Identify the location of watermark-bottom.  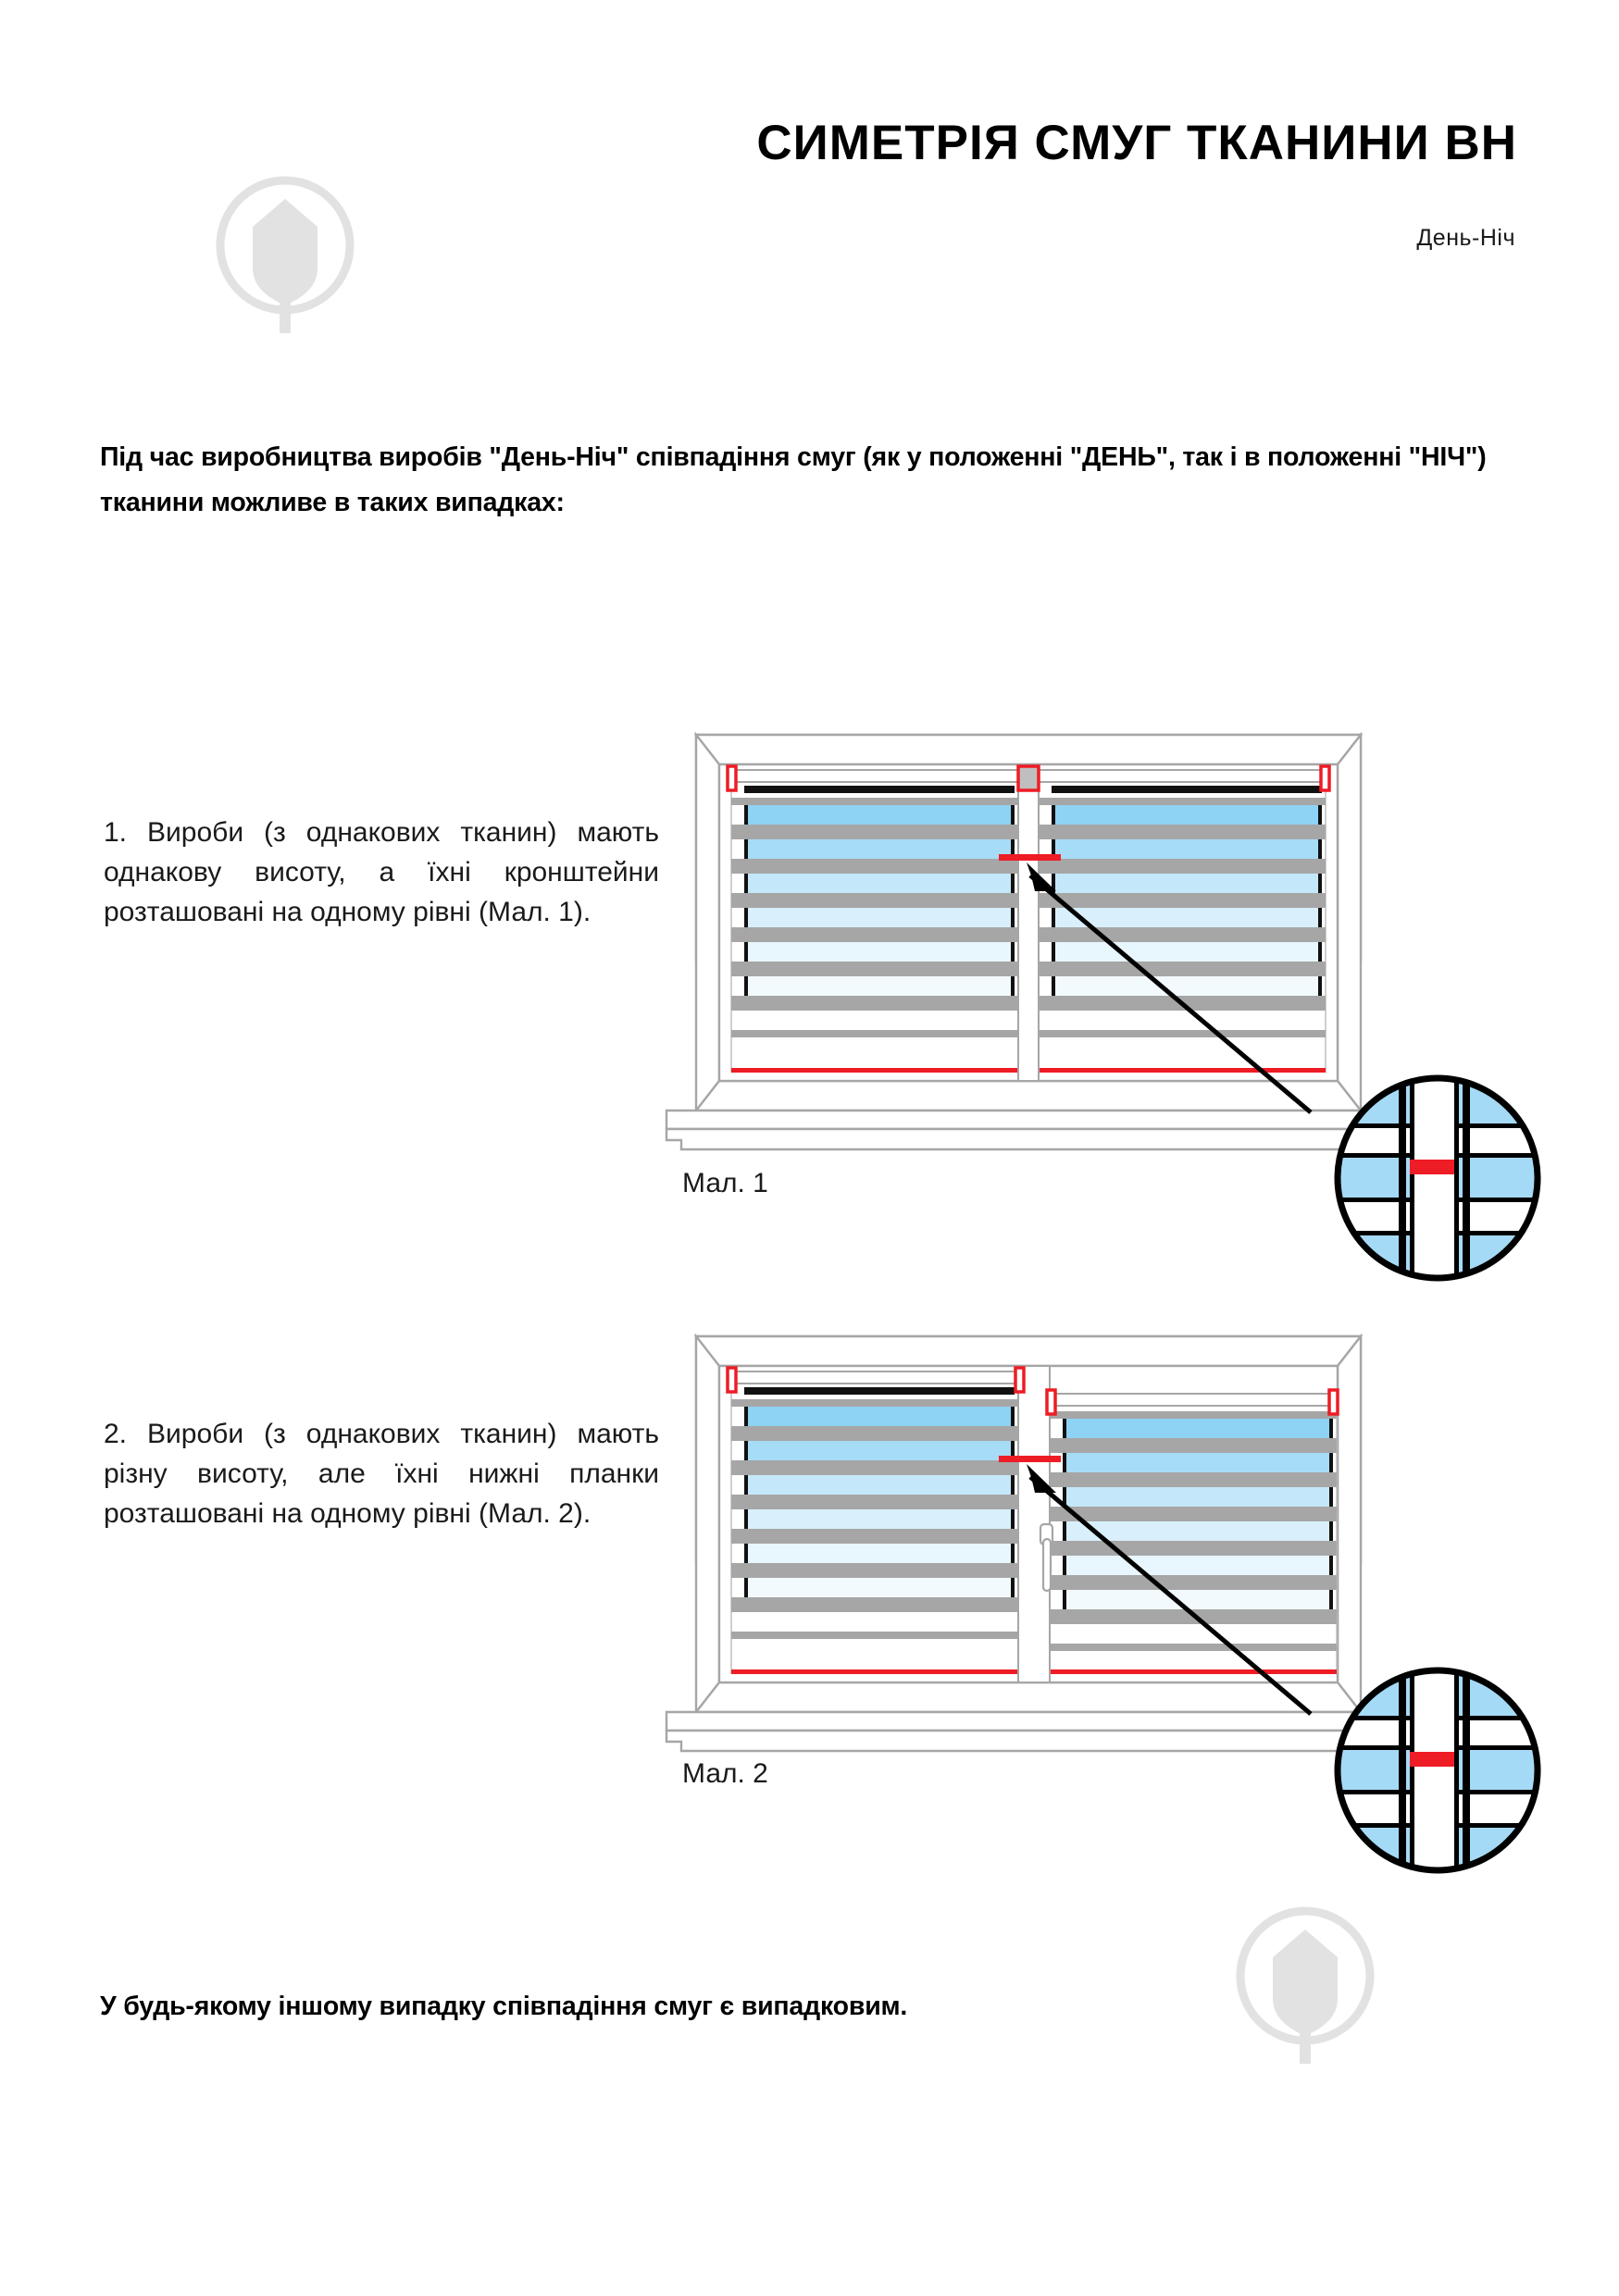
(1305, 1990).